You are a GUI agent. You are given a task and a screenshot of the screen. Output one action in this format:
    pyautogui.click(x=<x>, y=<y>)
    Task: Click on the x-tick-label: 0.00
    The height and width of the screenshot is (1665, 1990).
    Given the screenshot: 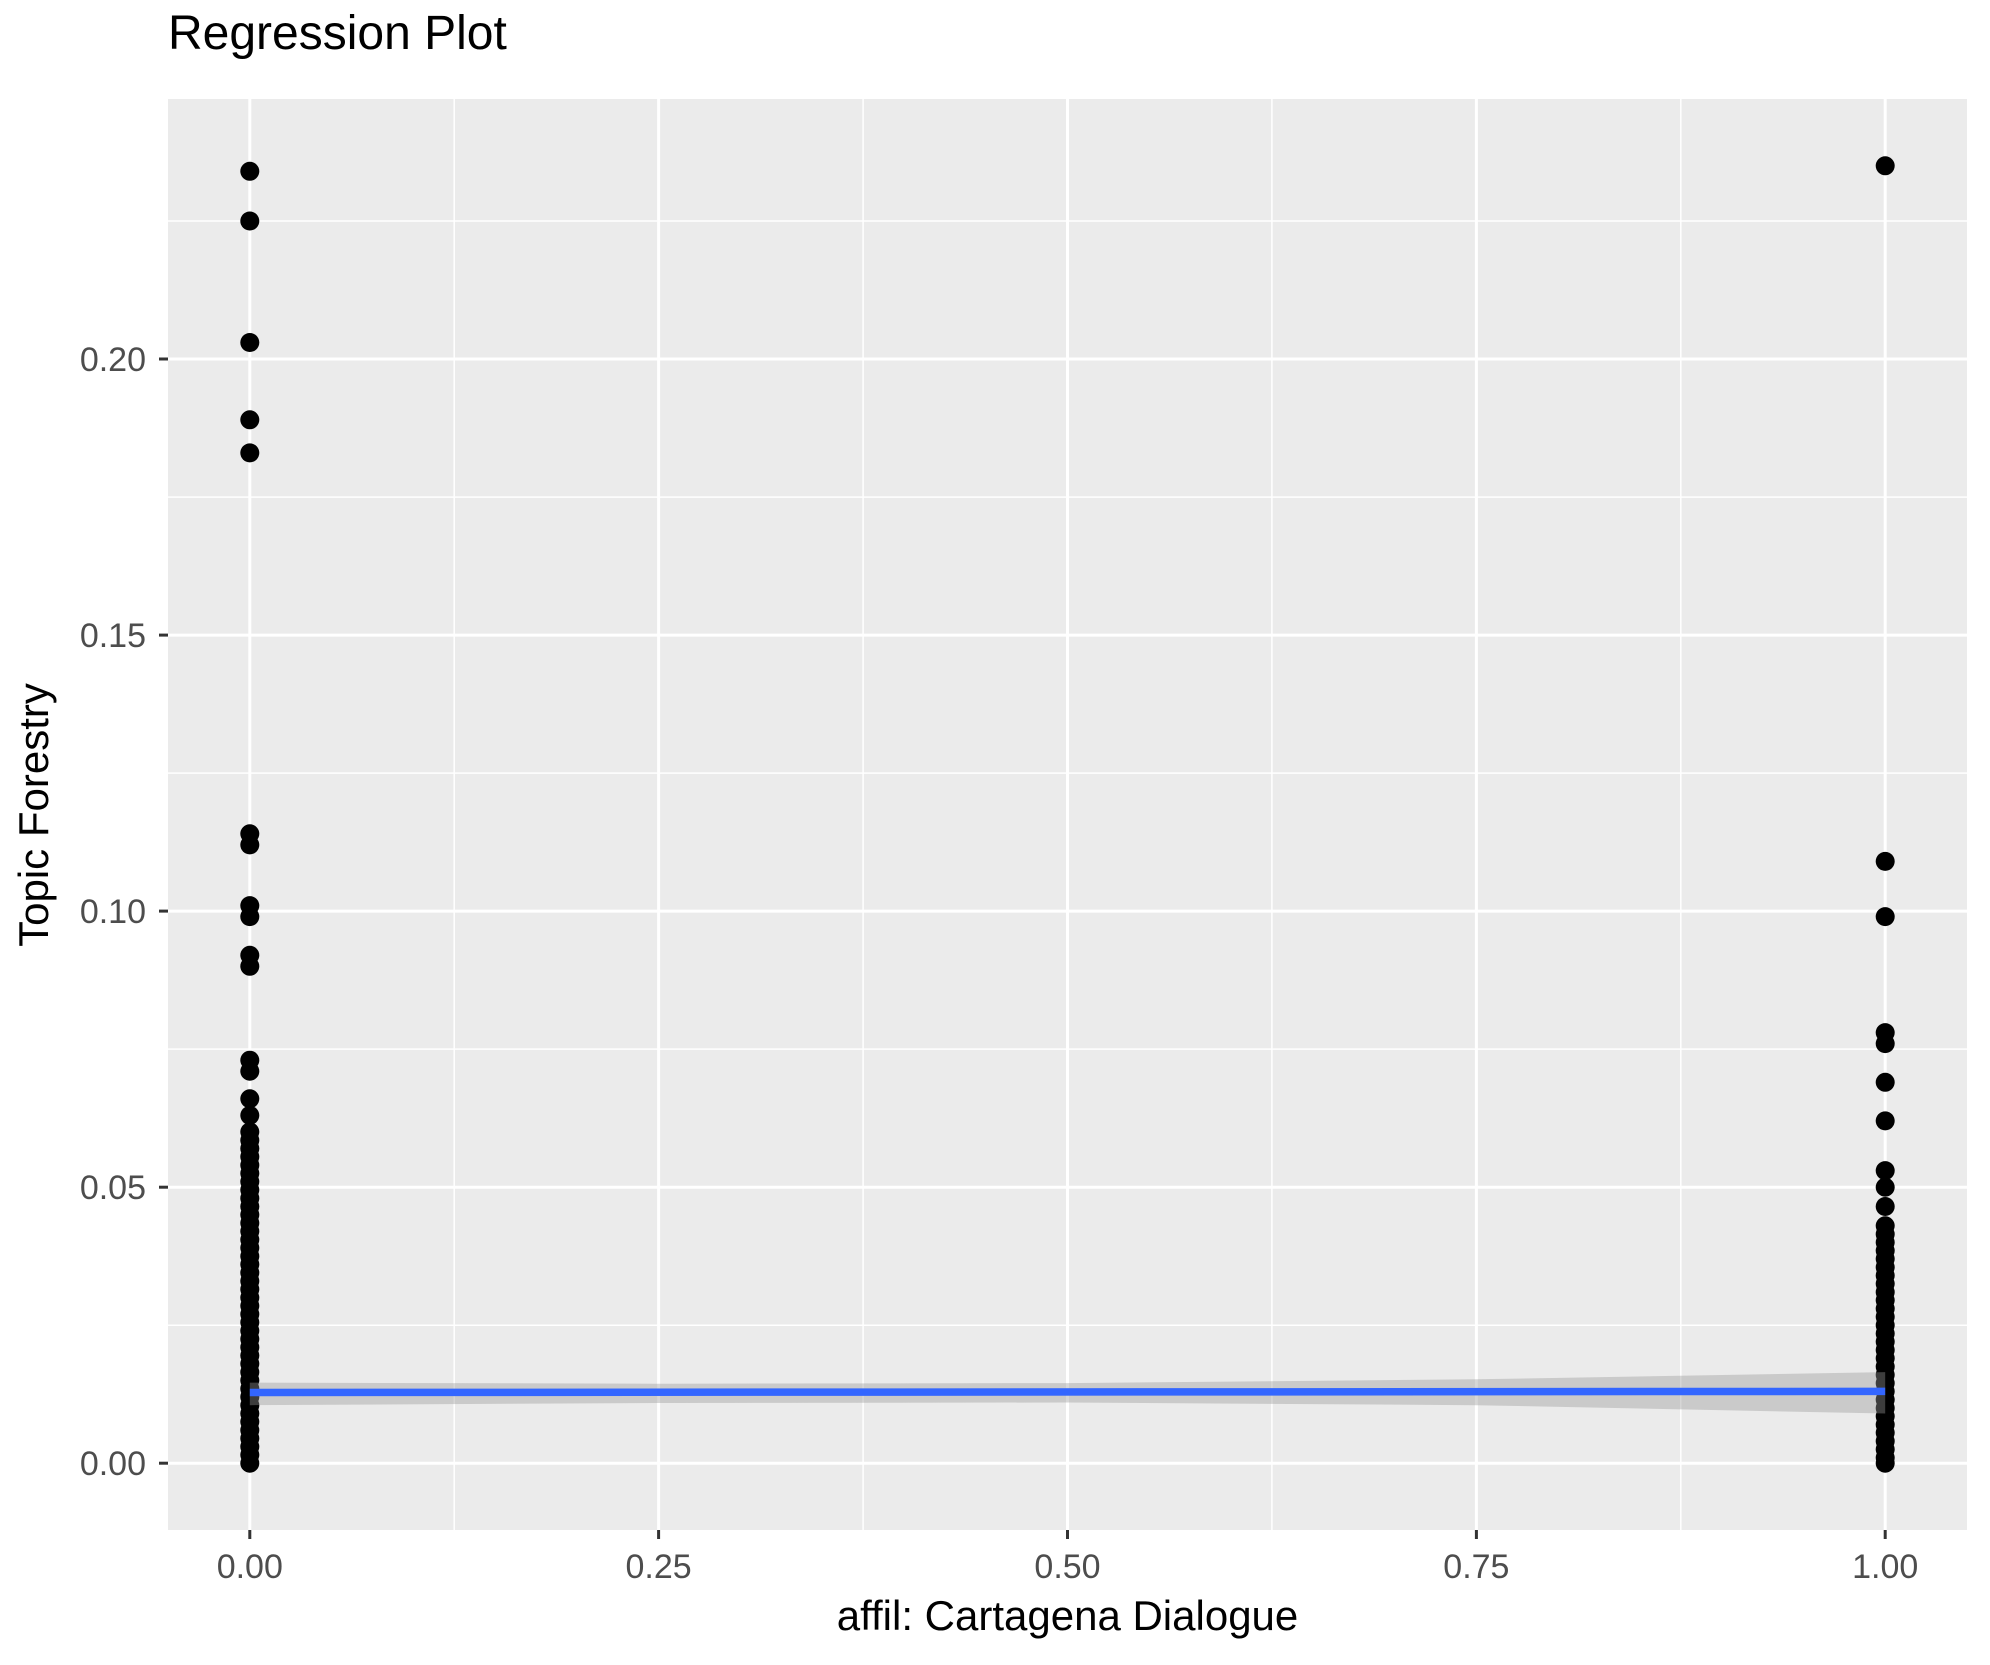 What is the action you would take?
    pyautogui.click(x=250, y=1567)
    